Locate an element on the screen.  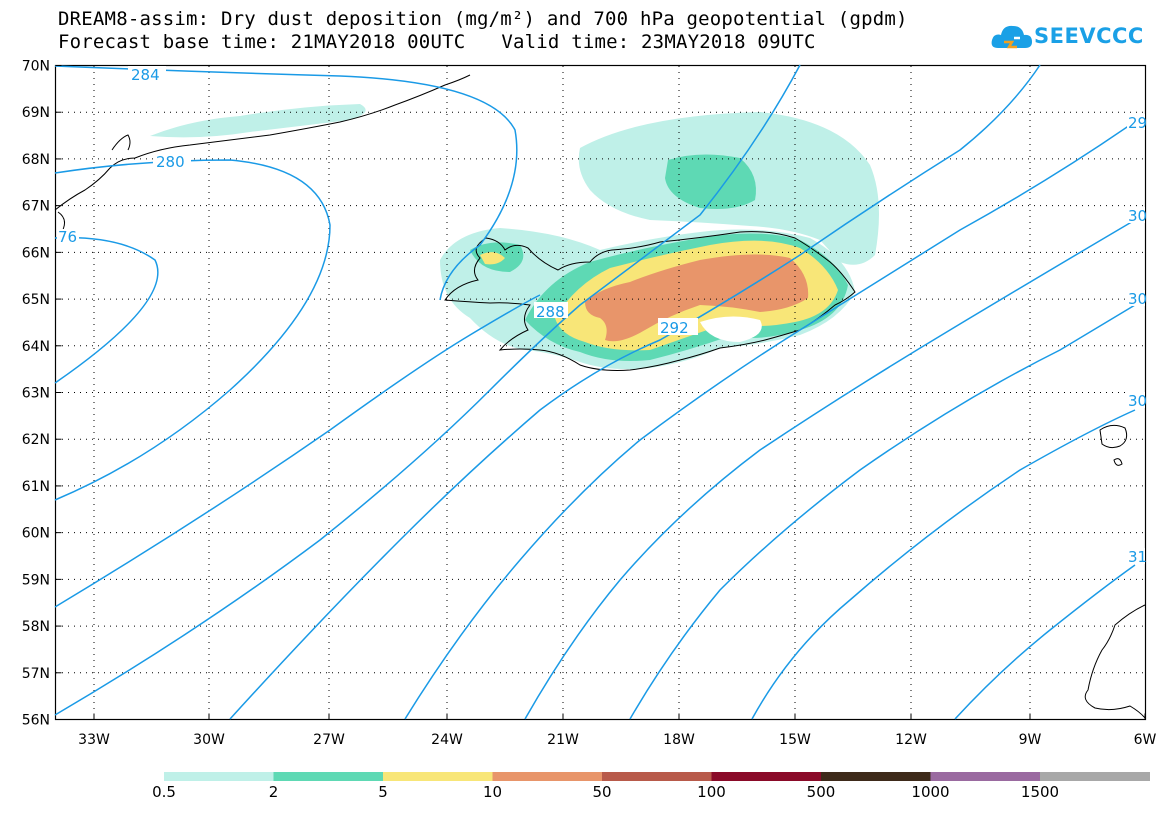
dust-area-glacier is located at coordinates (731, 329).